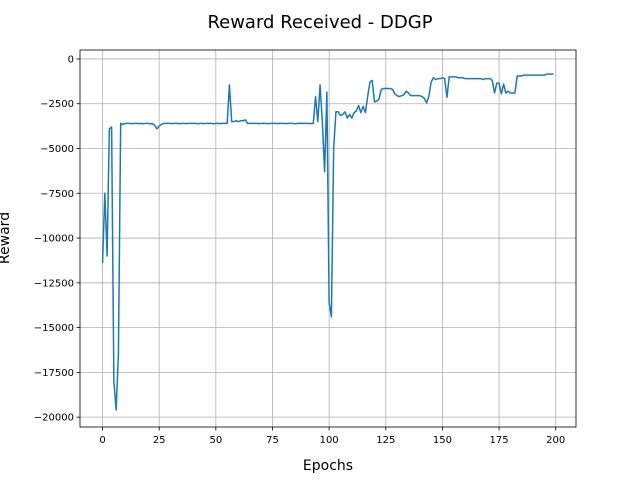  What do you see at coordinates (319, 22) in the screenshot?
I see `chart-title: Reward Received - DDGP` at bounding box center [319, 22].